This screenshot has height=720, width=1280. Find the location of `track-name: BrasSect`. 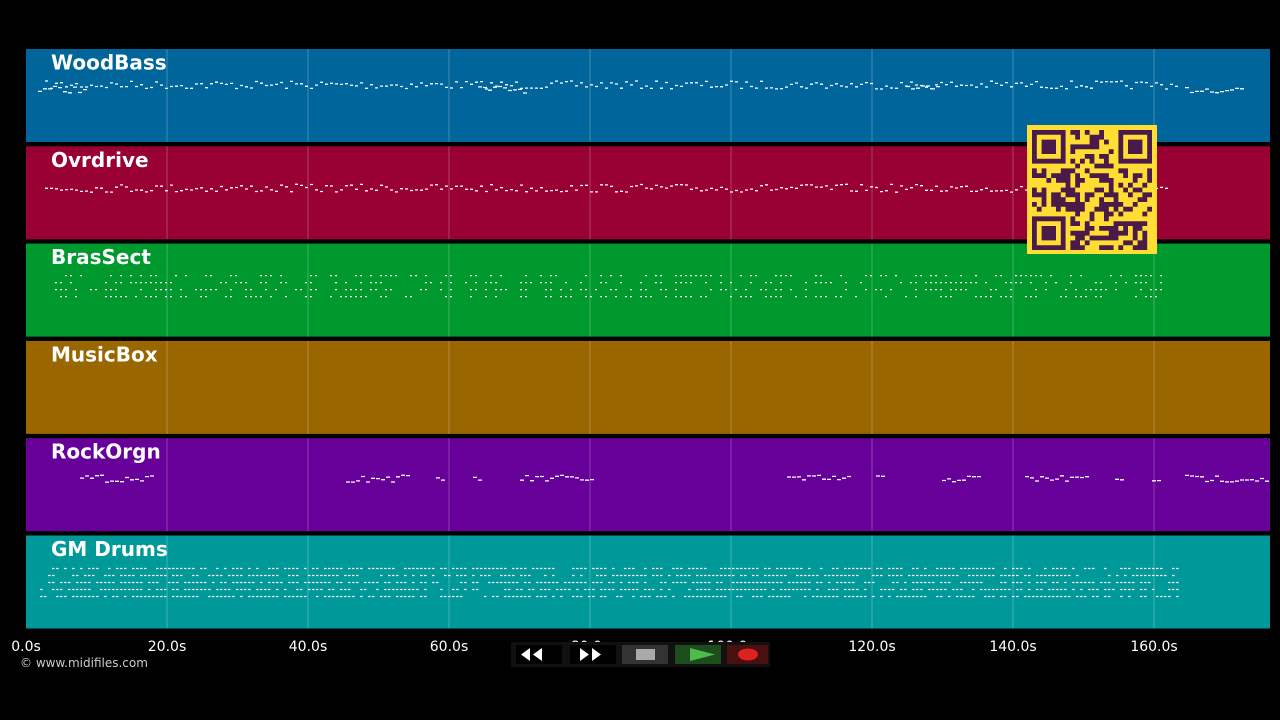

track-name: BrasSect is located at coordinates (101, 257).